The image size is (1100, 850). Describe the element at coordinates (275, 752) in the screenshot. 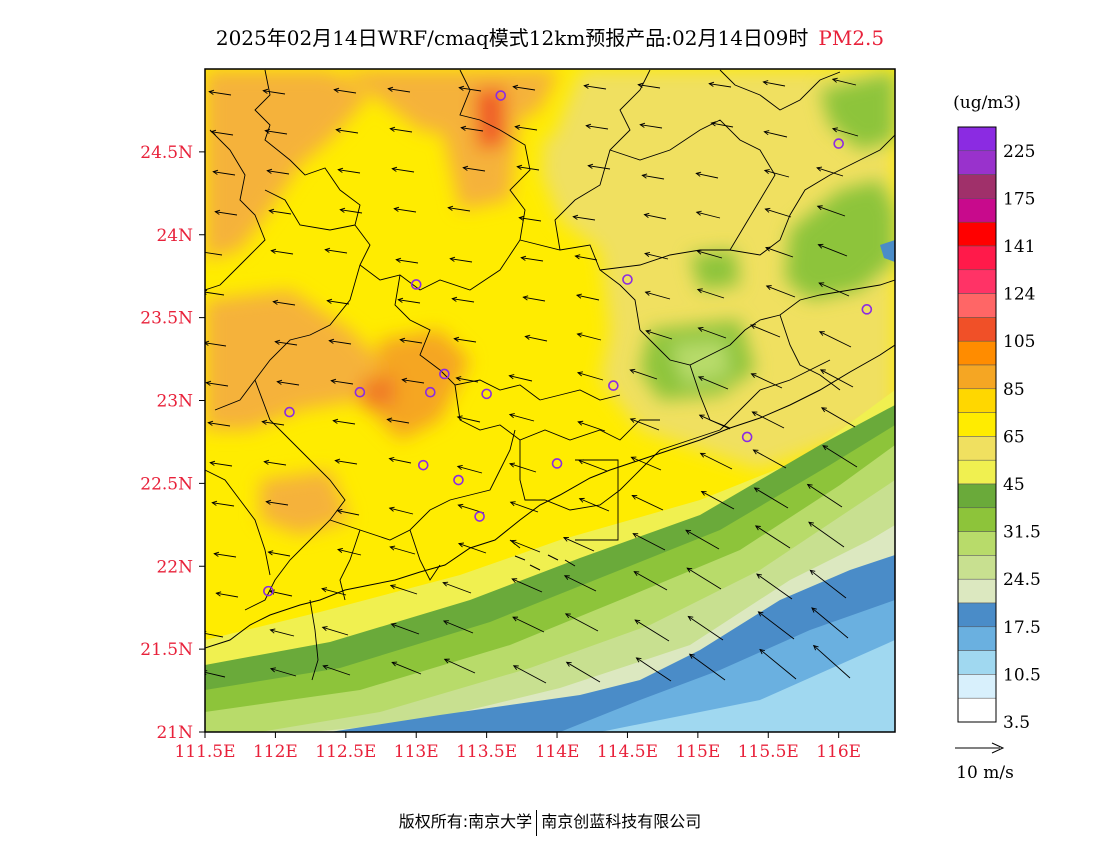

I see `lon-tick-label: 112E` at that location.